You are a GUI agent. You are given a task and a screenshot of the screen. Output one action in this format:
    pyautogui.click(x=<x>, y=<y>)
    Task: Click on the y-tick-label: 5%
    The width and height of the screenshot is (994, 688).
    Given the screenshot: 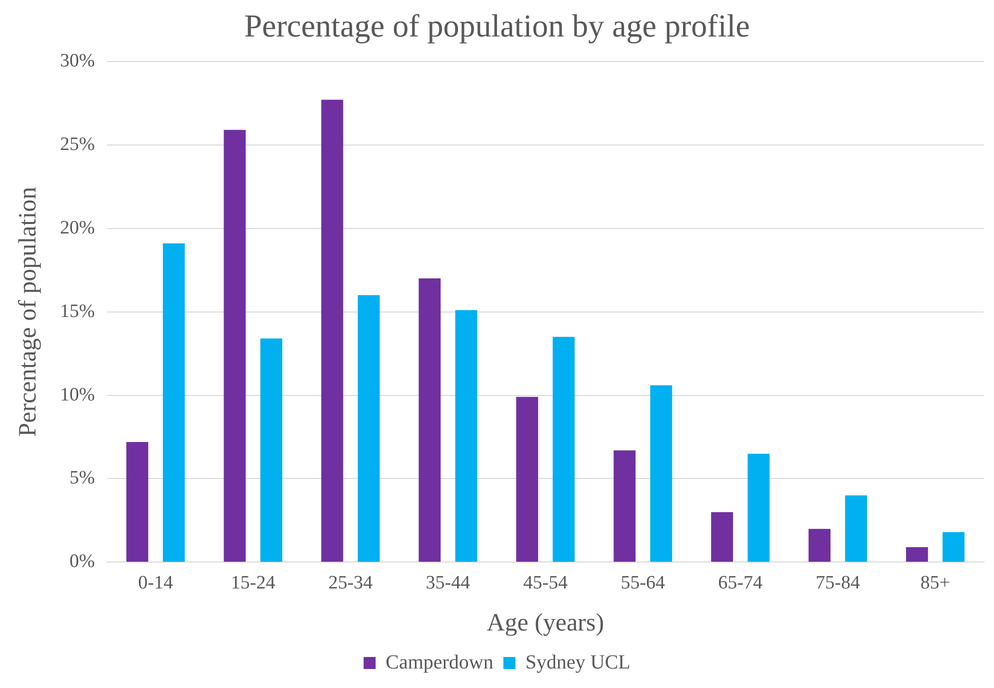 What is the action you would take?
    pyautogui.click(x=82, y=478)
    